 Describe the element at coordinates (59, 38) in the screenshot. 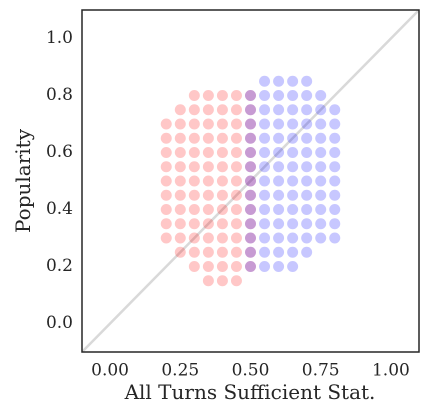

I see `y-tick-label: 1.0` at that location.